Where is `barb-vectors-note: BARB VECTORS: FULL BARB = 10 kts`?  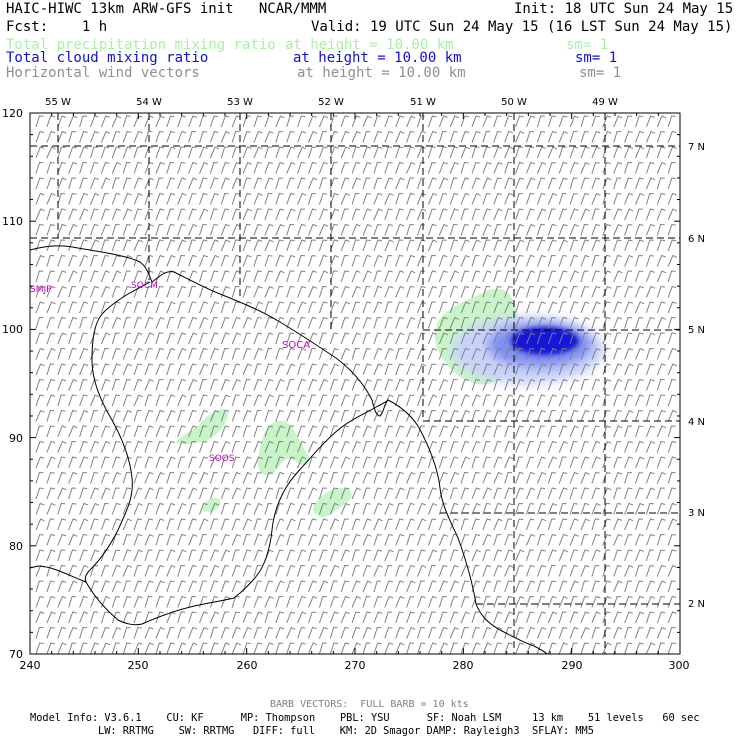 barb-vectors-note: BARB VECTORS: FULL BARB = 10 kts is located at coordinates (369, 704).